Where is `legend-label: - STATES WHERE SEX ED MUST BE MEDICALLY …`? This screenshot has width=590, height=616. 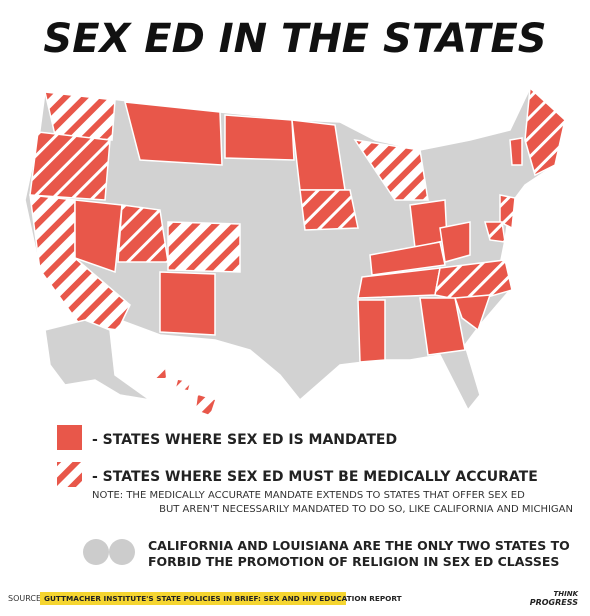 legend-label: - STATES WHERE SEX ED MUST BE MEDICALLY … is located at coordinates (315, 477).